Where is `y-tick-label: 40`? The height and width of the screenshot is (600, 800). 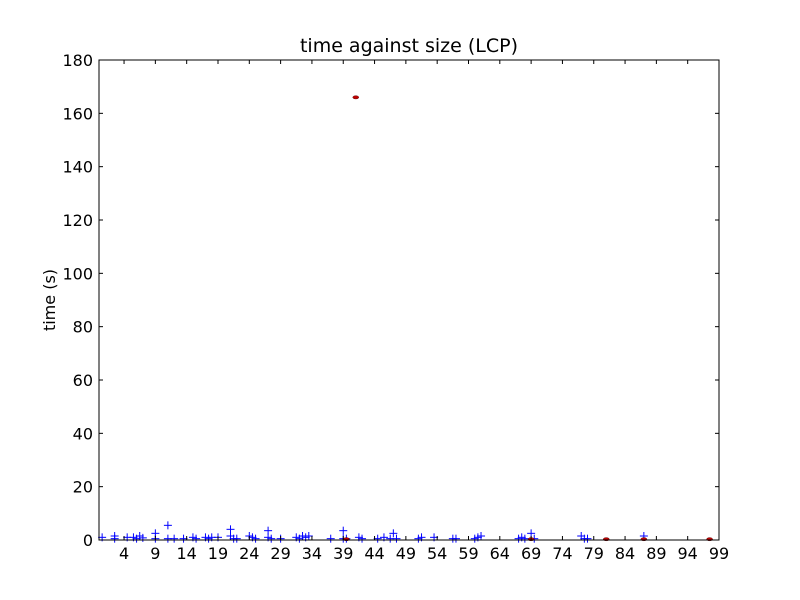
y-tick-label: 40 is located at coordinates (83, 433).